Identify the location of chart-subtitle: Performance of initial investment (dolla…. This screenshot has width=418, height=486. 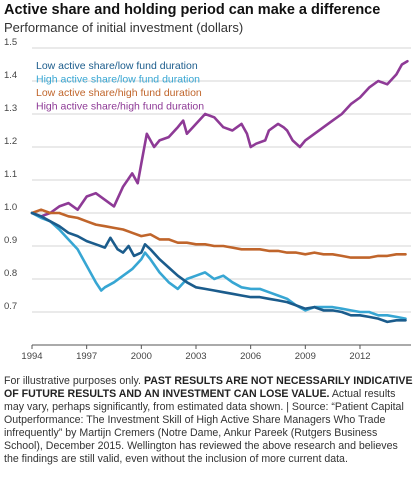
(124, 27).